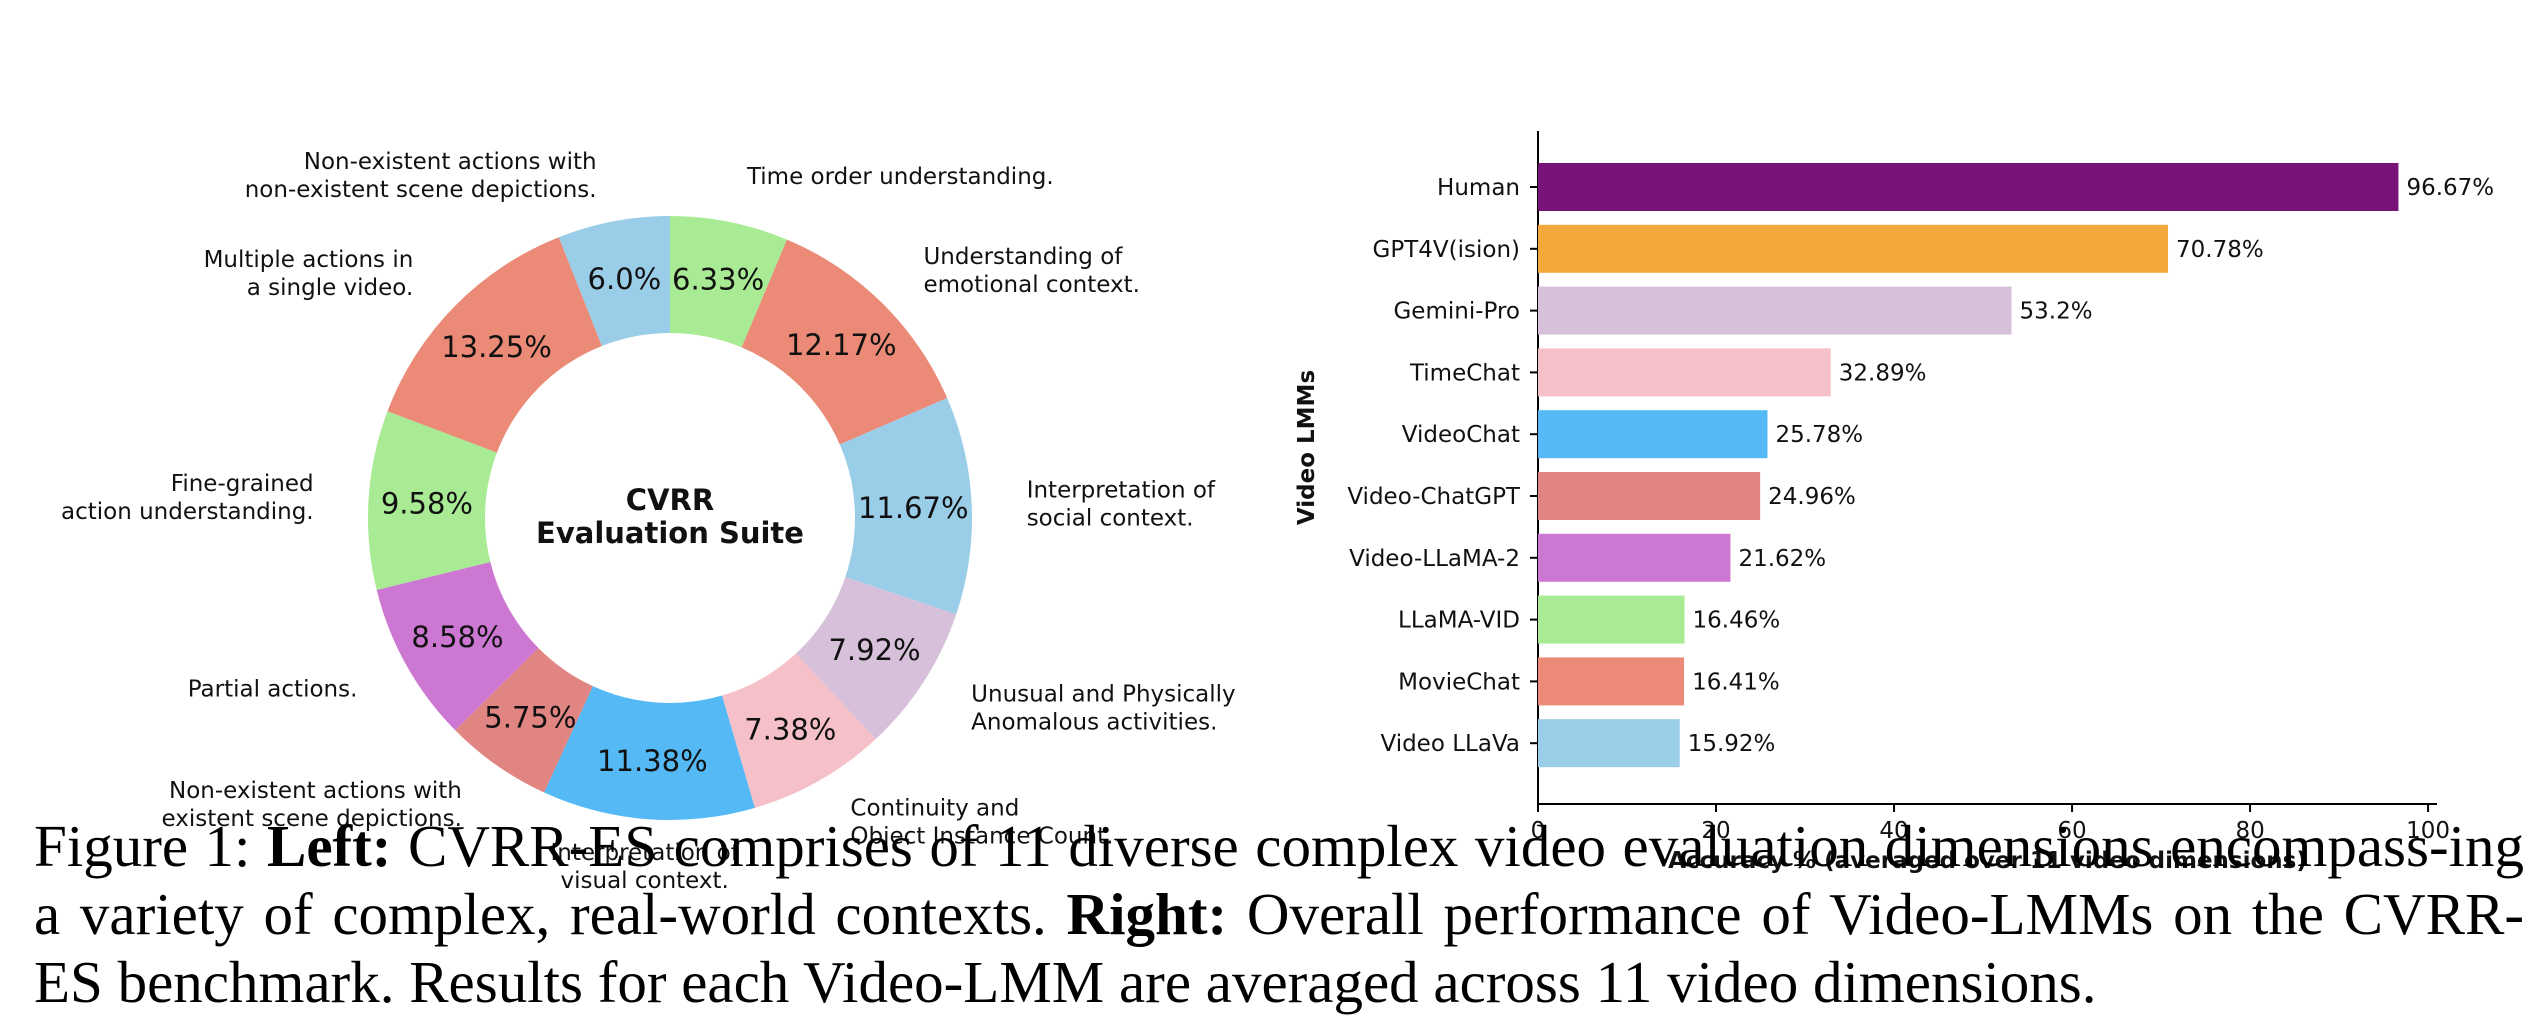  I want to click on bar-value-label: 32.89%, so click(1883, 373).